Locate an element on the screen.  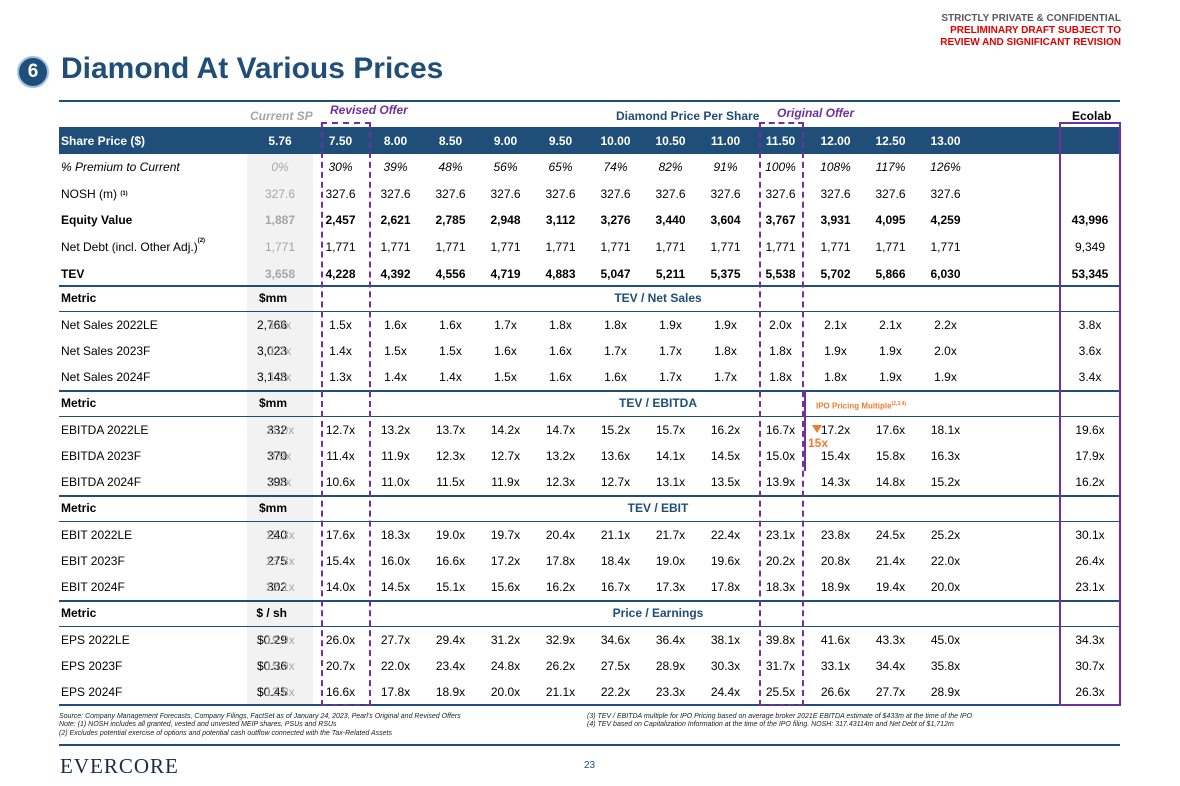
share-price-cell: 8.50 is located at coordinates (450, 140).